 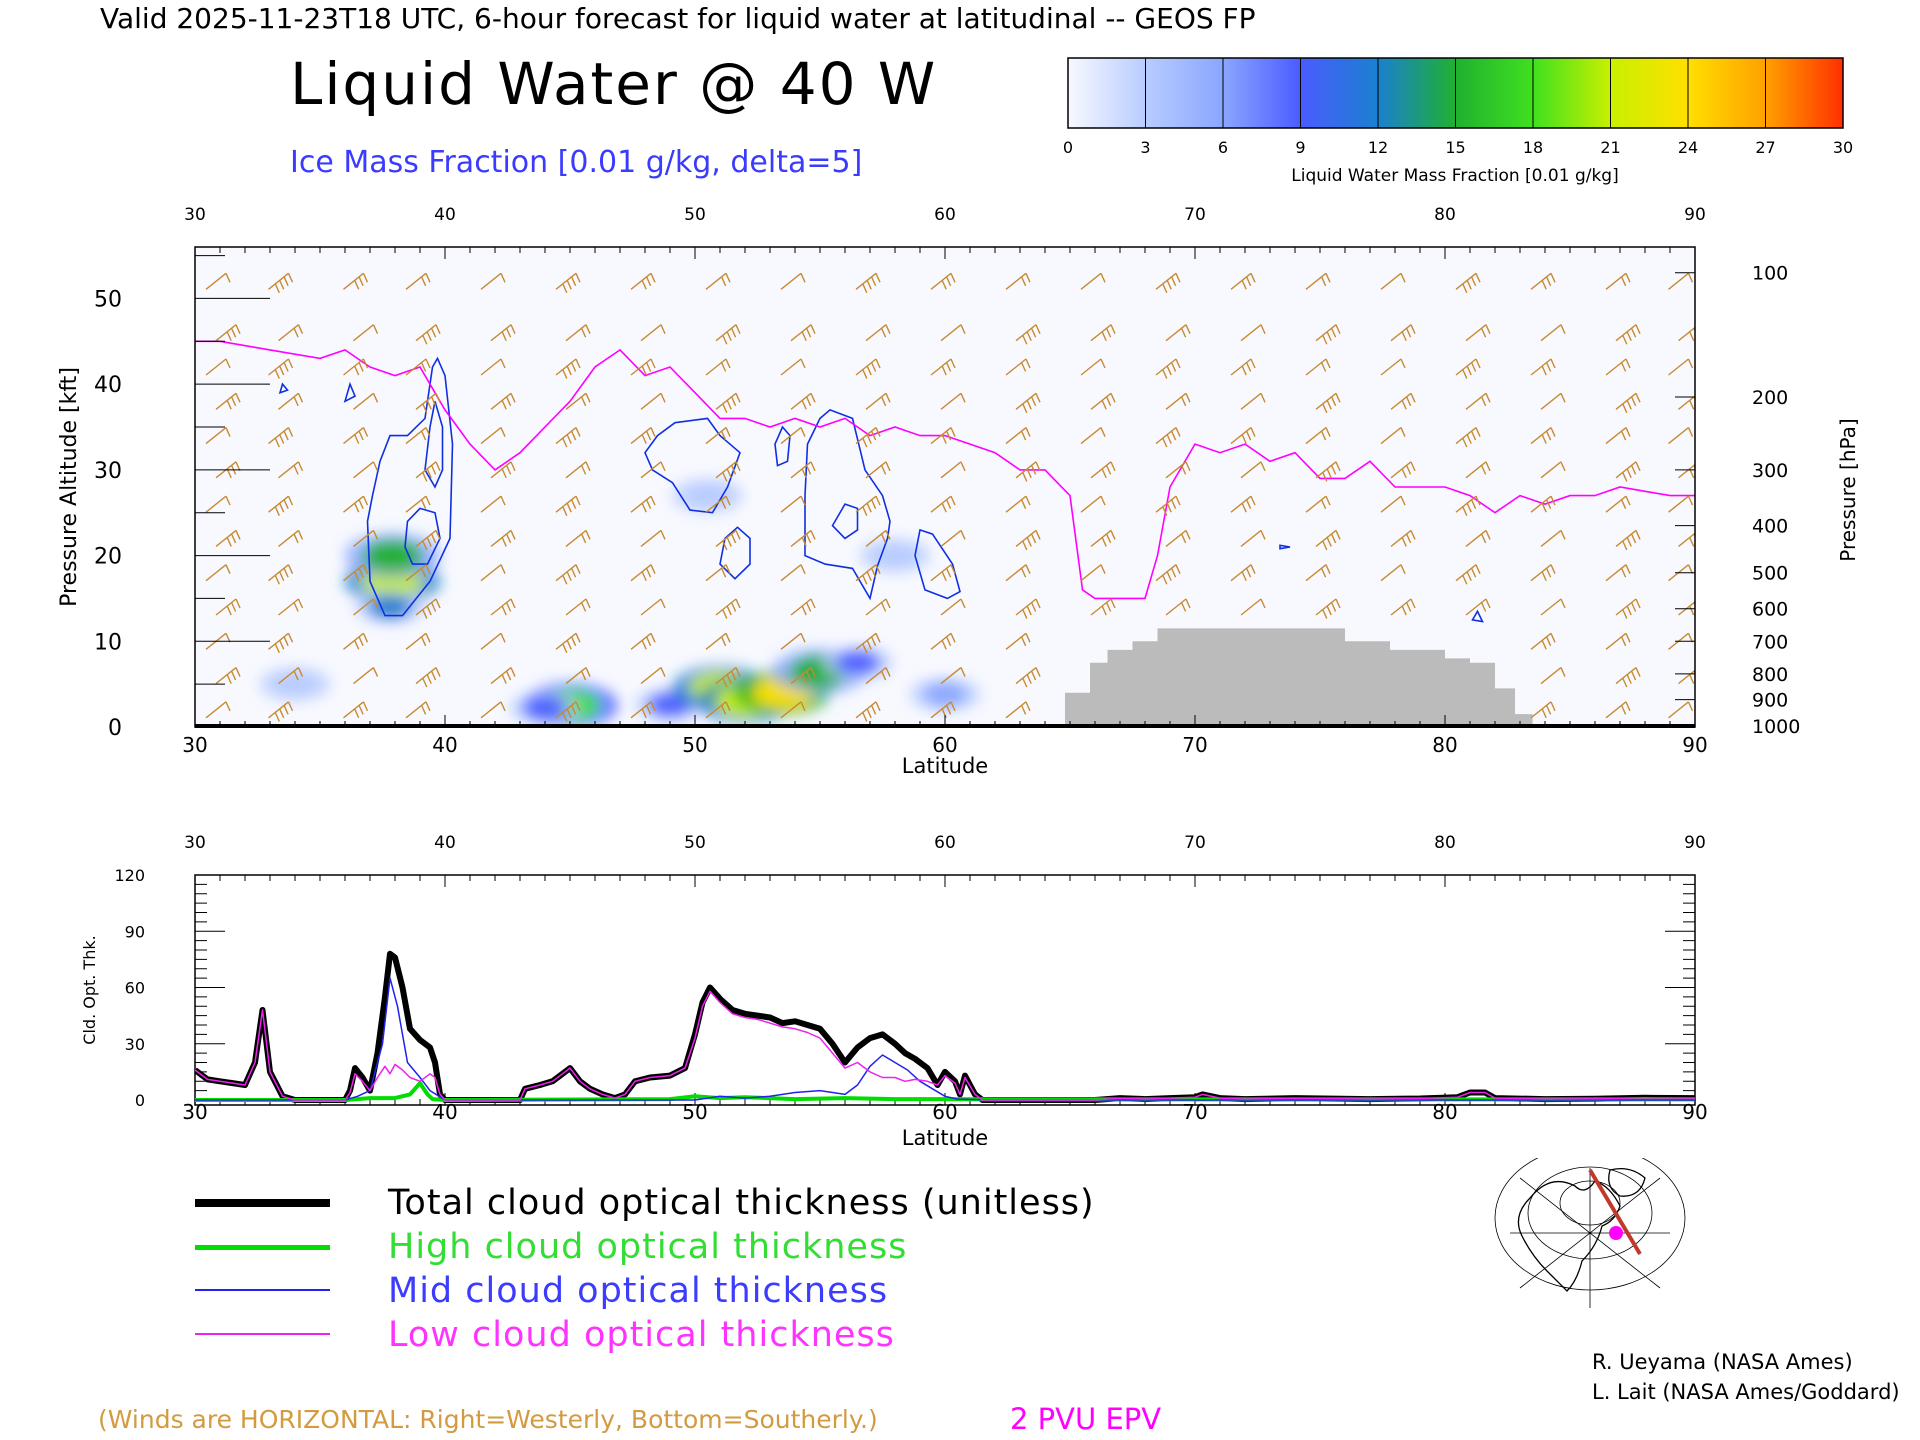 What do you see at coordinates (444, 1112) in the screenshot?
I see `lower-x-tick-label: 40` at bounding box center [444, 1112].